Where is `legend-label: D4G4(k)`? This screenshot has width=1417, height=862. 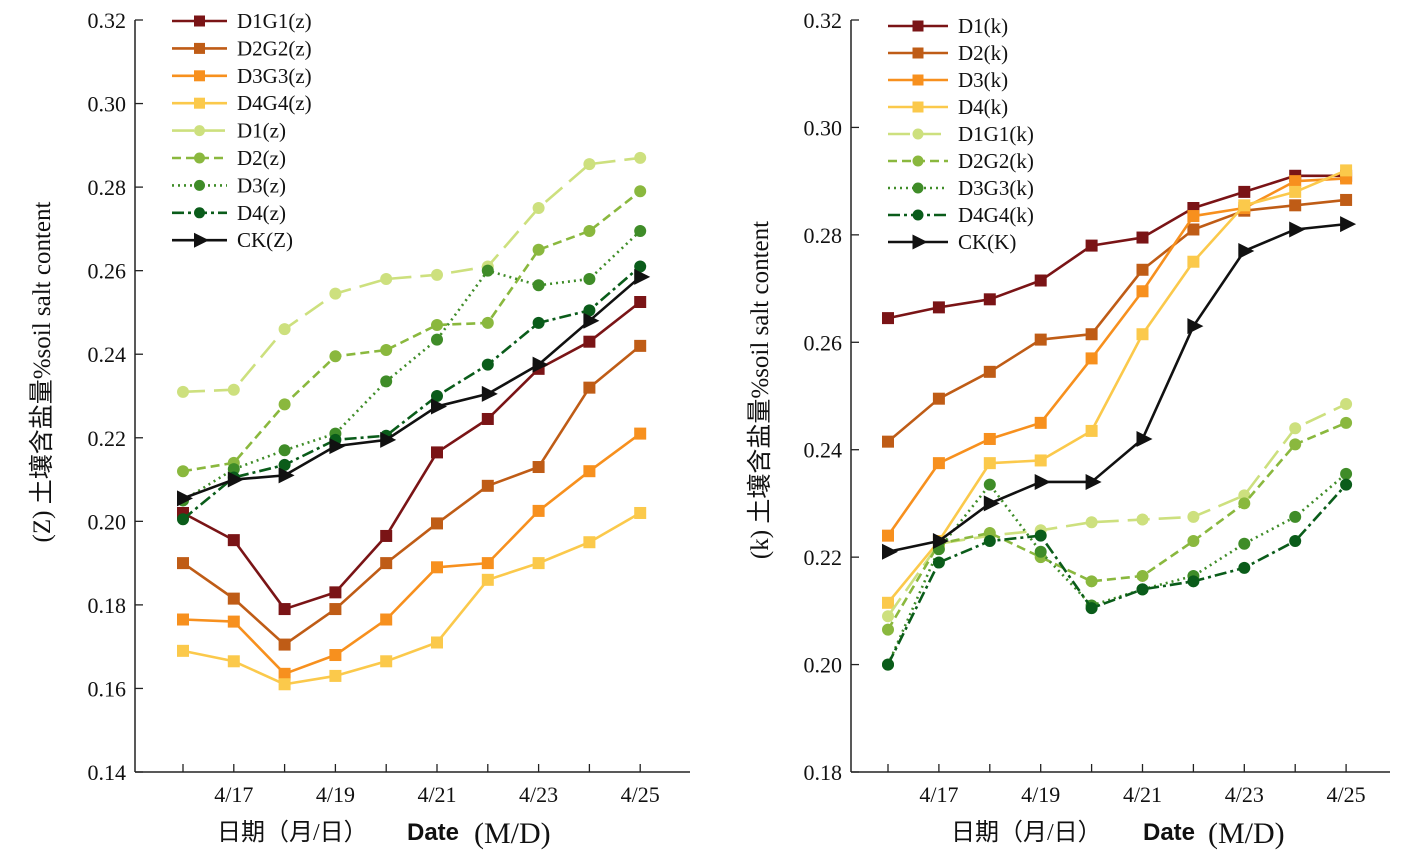 legend-label: D4G4(k) is located at coordinates (996, 215).